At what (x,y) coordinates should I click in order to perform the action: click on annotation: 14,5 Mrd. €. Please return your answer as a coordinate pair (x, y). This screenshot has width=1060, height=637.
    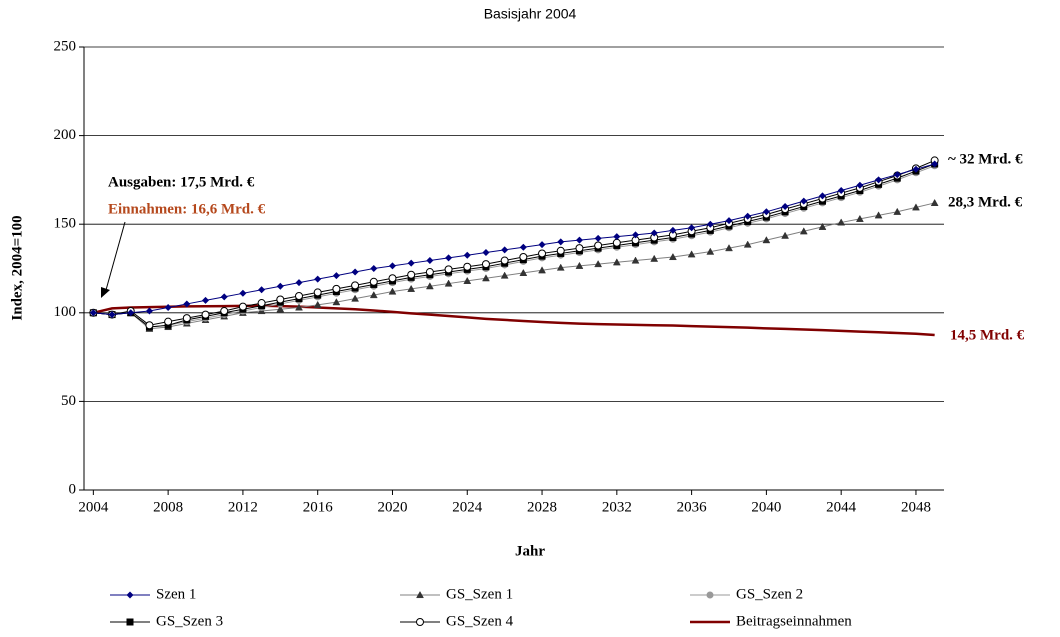
    Looking at the image, I should click on (987, 335).